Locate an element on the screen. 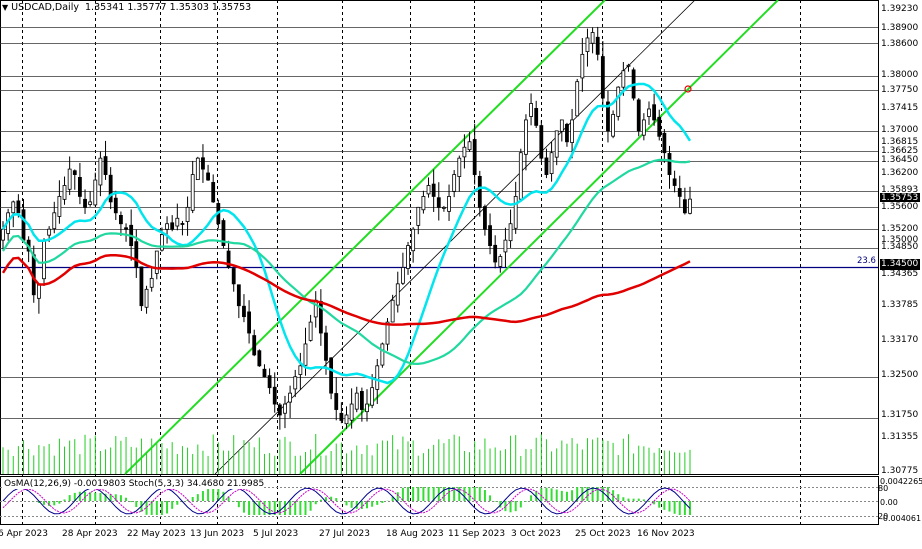  price-label: 1.31750 is located at coordinates (900, 415).